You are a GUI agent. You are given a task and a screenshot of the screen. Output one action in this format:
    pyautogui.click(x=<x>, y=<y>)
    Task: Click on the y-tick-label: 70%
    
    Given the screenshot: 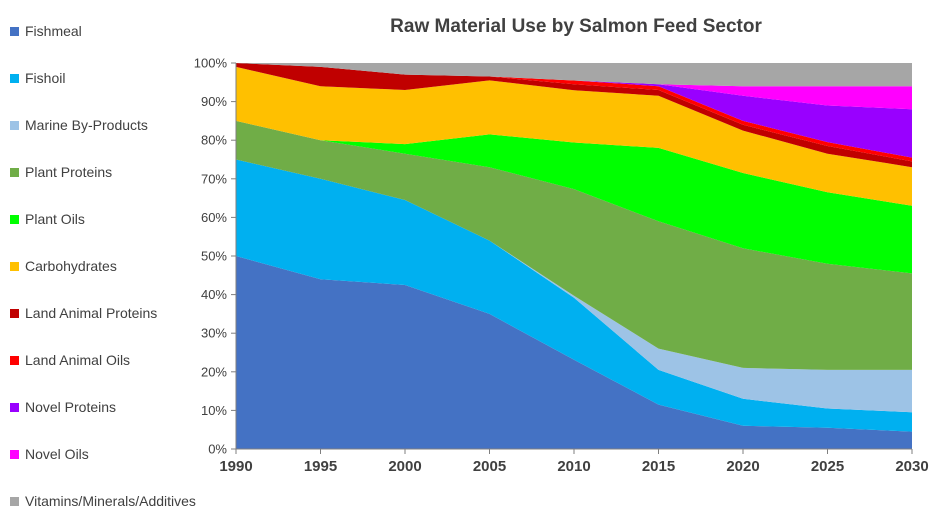 What is the action you would take?
    pyautogui.click(x=214, y=178)
    